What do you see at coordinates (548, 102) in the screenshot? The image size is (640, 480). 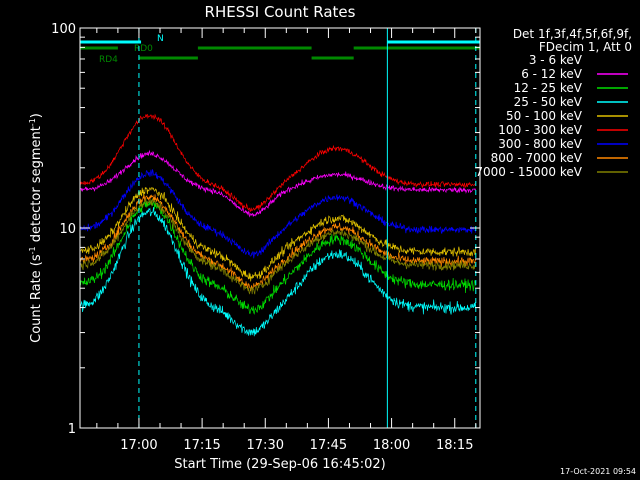 I see `legend-entry-label: 25 - 50 keV` at bounding box center [548, 102].